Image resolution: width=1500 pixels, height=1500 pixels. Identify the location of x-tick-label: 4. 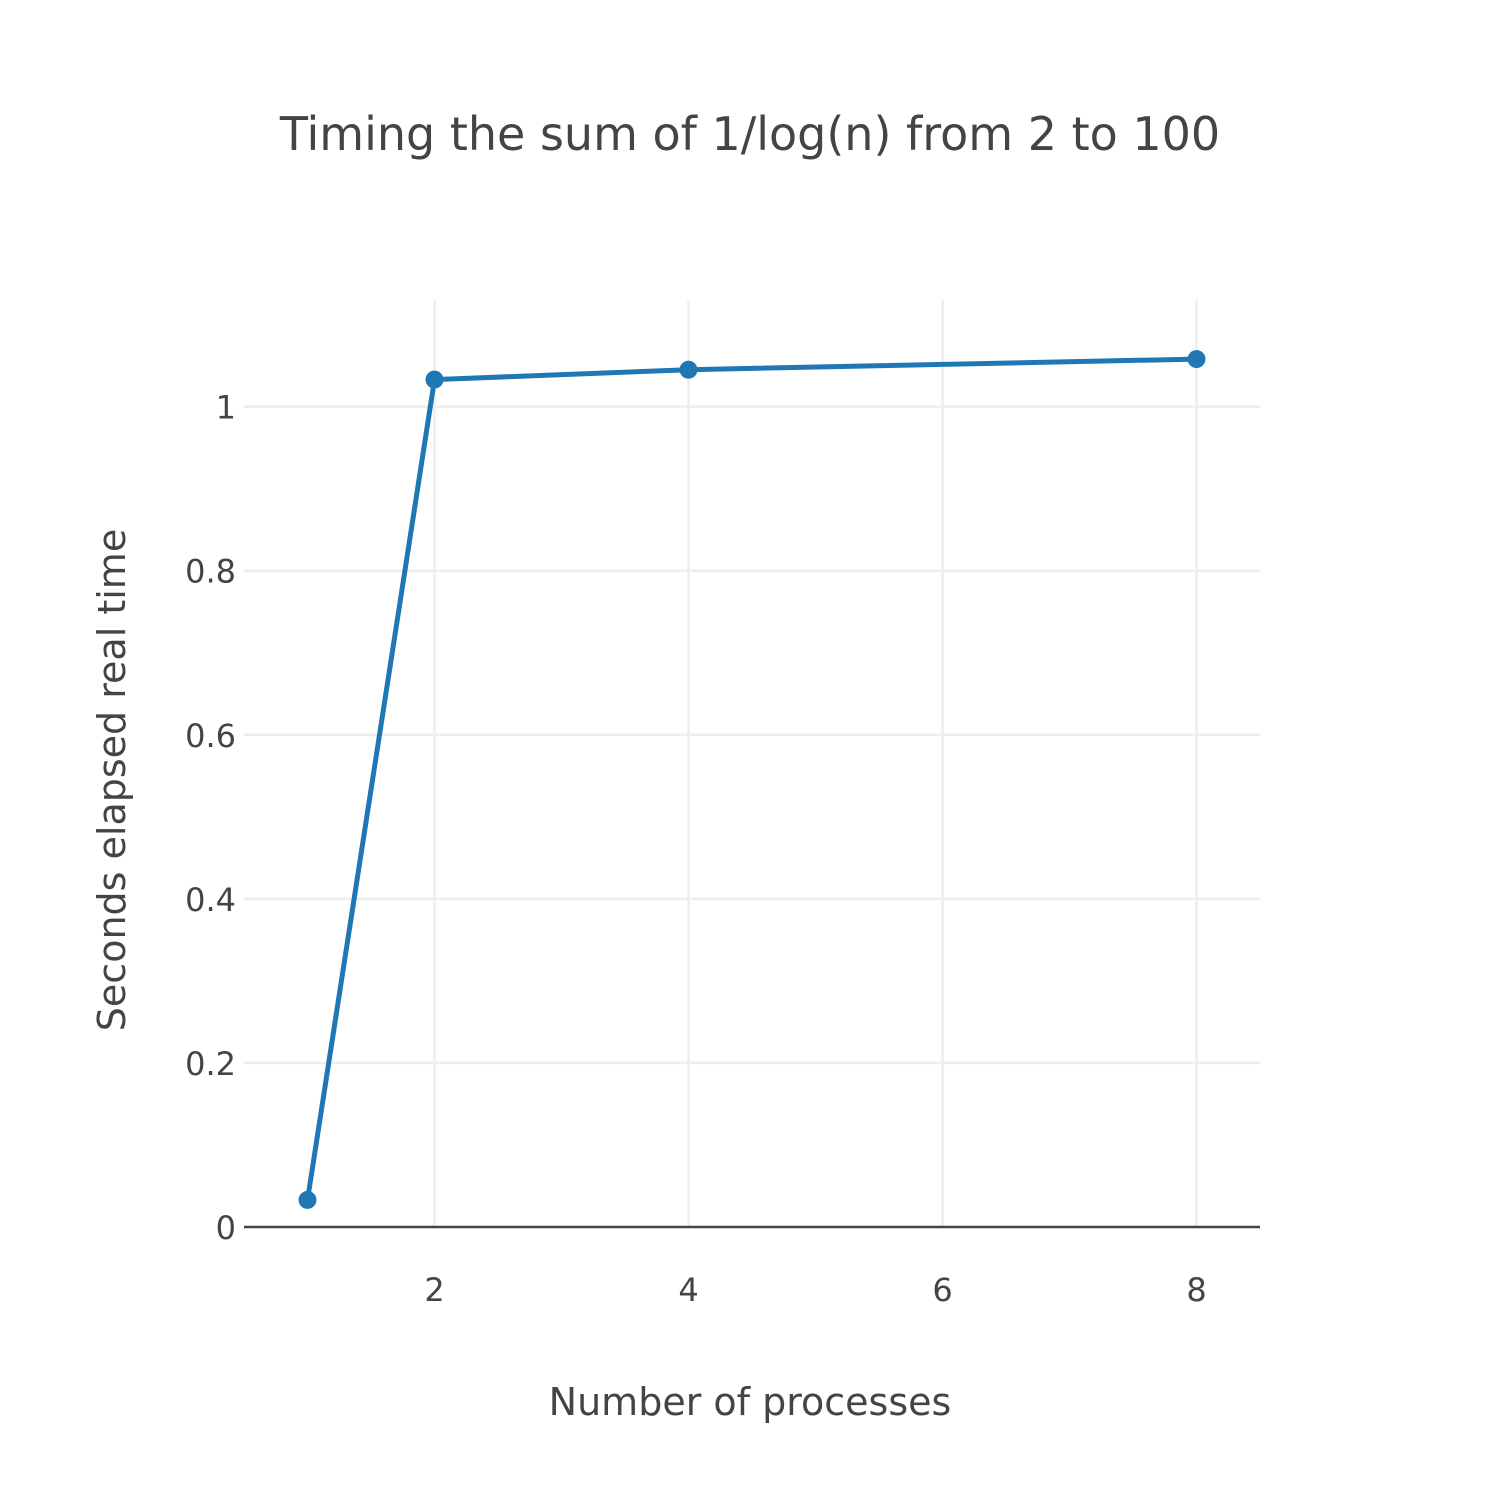
(688, 1290).